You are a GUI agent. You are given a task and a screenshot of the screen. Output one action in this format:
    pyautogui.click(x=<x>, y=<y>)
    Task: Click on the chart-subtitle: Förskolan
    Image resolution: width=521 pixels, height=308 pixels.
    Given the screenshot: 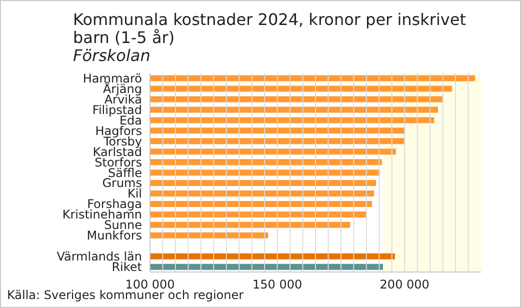 What is the action you would take?
    pyautogui.click(x=112, y=55)
    